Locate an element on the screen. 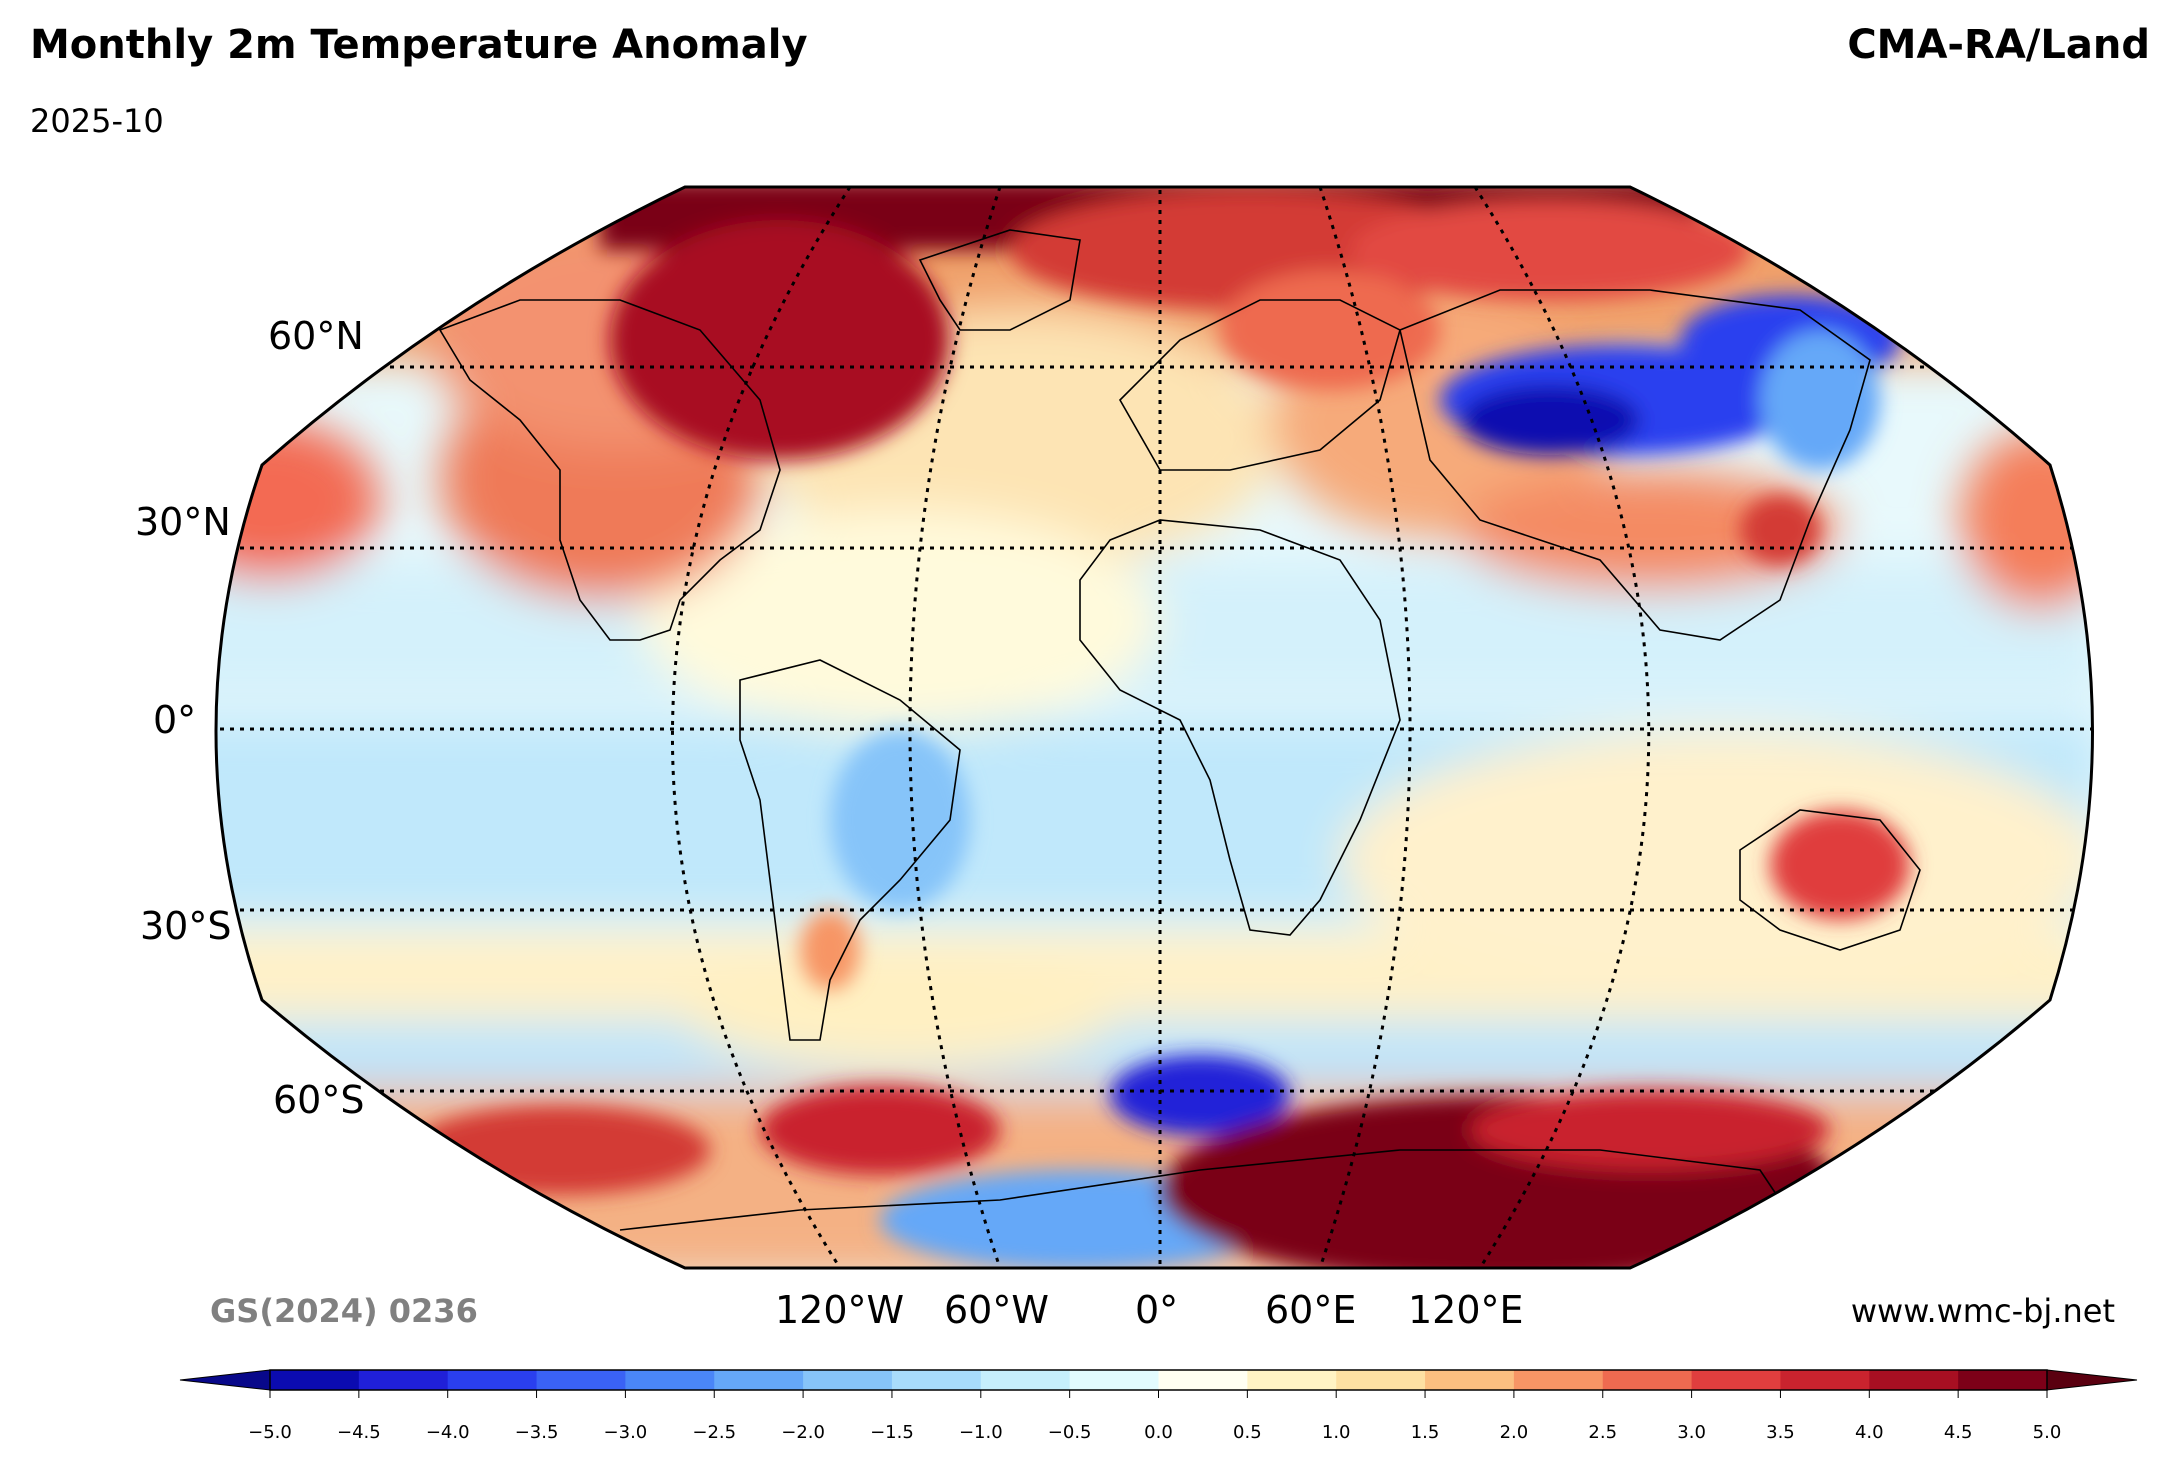 The height and width of the screenshot is (1473, 2175). colorbar-tick-label: 3.0 is located at coordinates (1691, 1432).